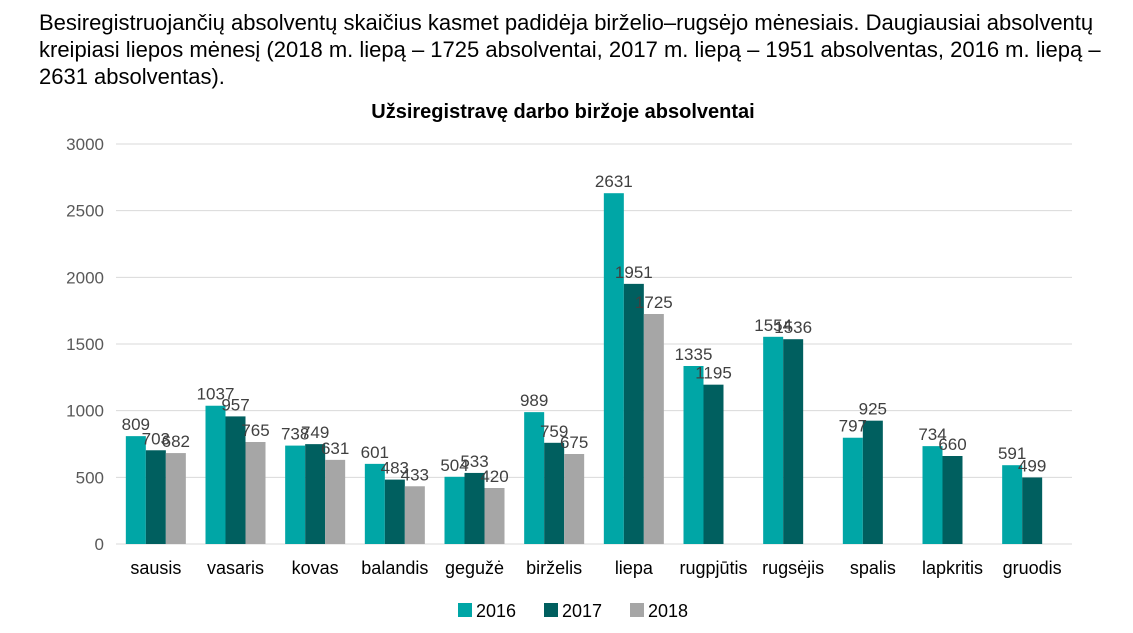 The height and width of the screenshot is (633, 1133). Describe the element at coordinates (90, 477) in the screenshot. I see `y-tick-label: 500` at that location.